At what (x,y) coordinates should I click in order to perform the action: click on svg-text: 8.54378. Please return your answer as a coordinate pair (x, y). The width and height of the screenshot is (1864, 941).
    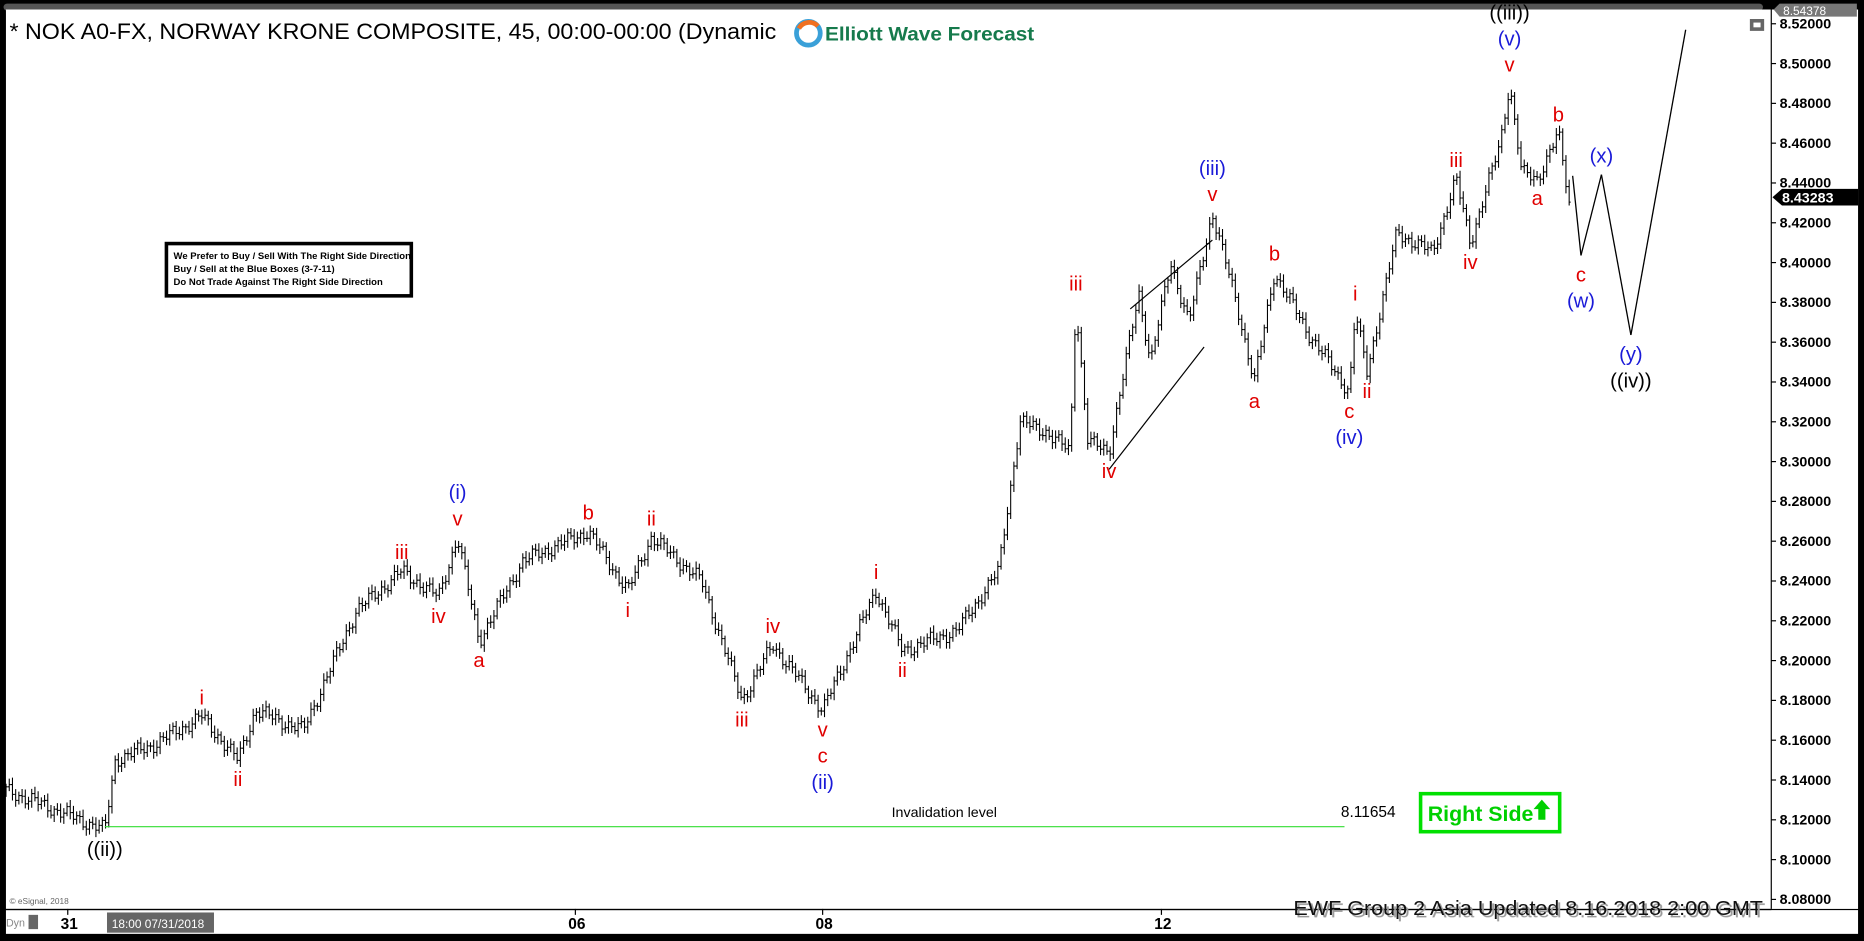
    Looking at the image, I should click on (1804, 11).